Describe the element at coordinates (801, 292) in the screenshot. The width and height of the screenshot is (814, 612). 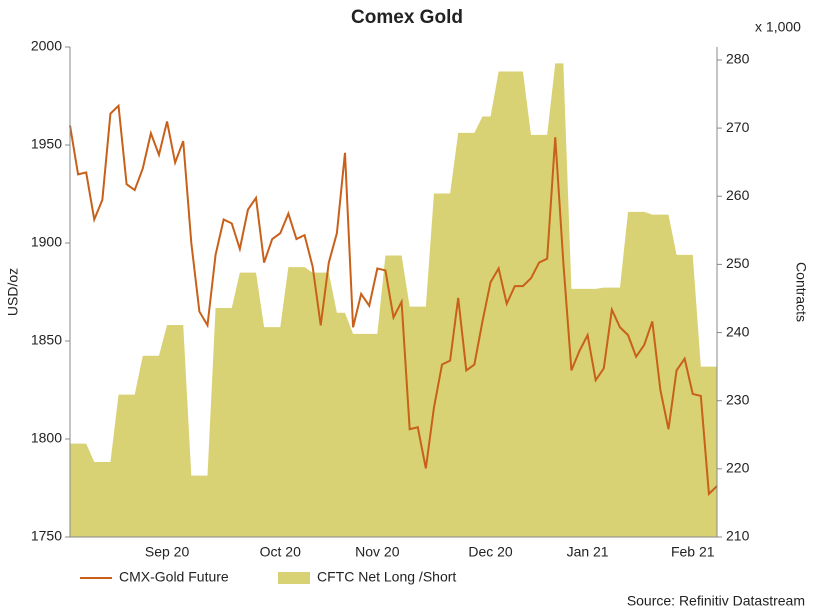
I see `y2-axis-label: Contracts` at that location.